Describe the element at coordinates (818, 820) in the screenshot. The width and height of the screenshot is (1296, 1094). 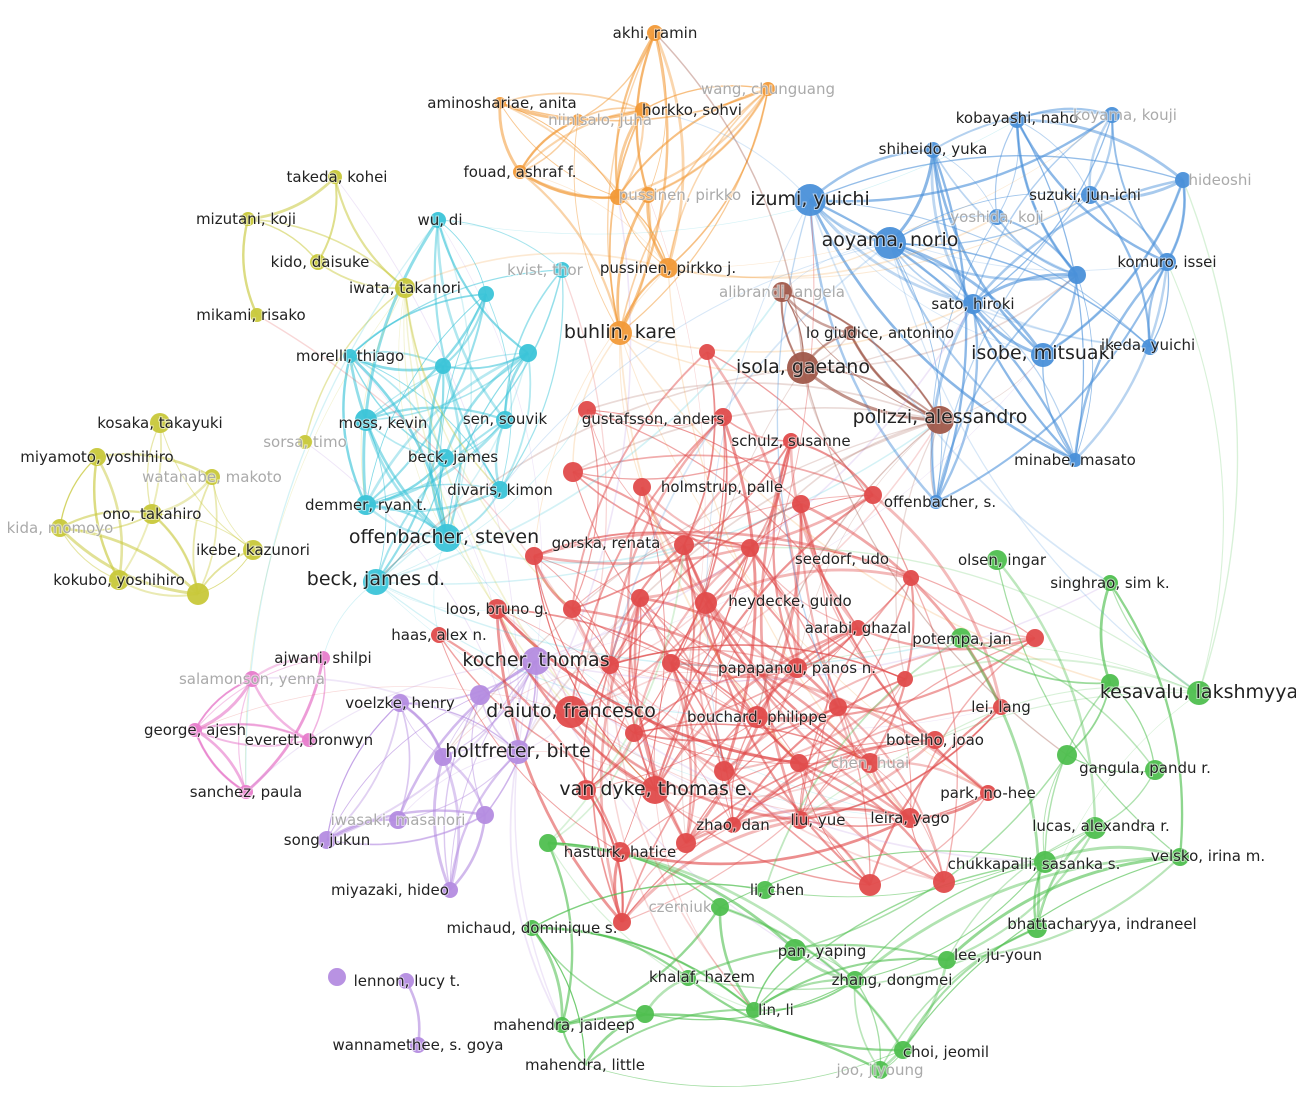
I see `author-label: liu, yue` at that location.